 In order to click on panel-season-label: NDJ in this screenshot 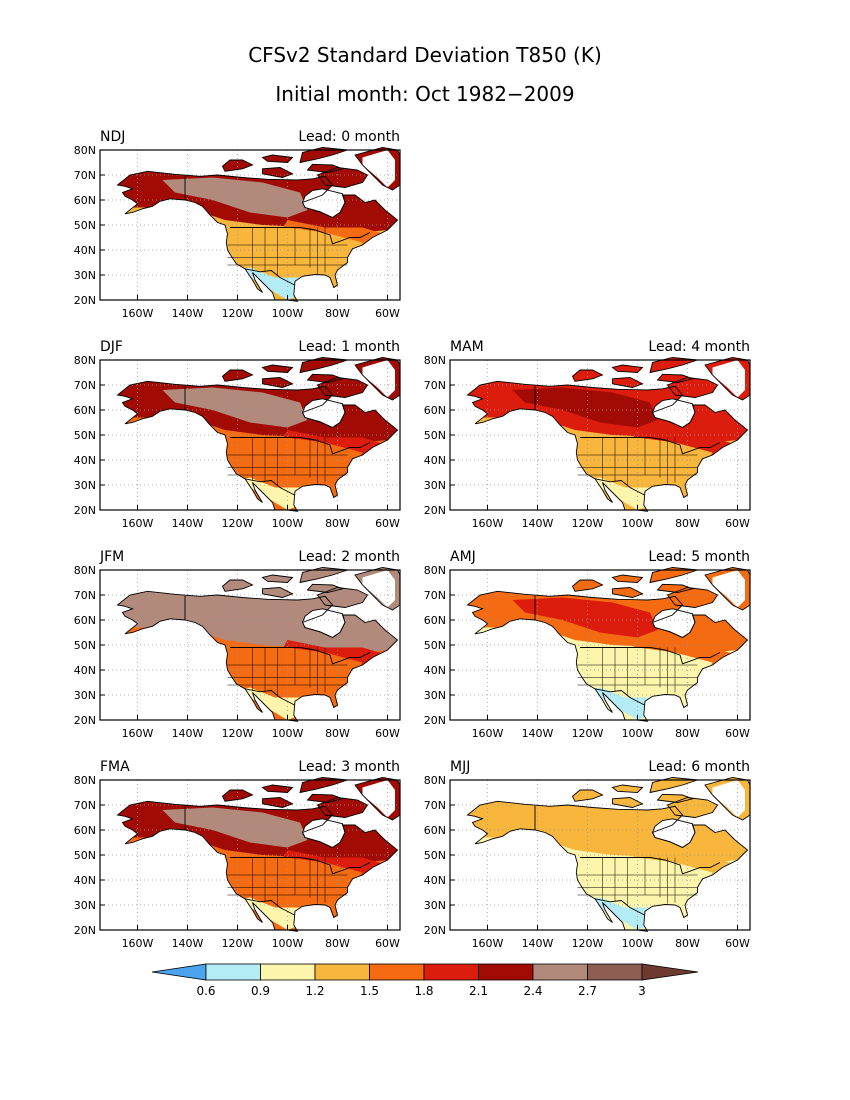, I will do `click(112, 137)`.